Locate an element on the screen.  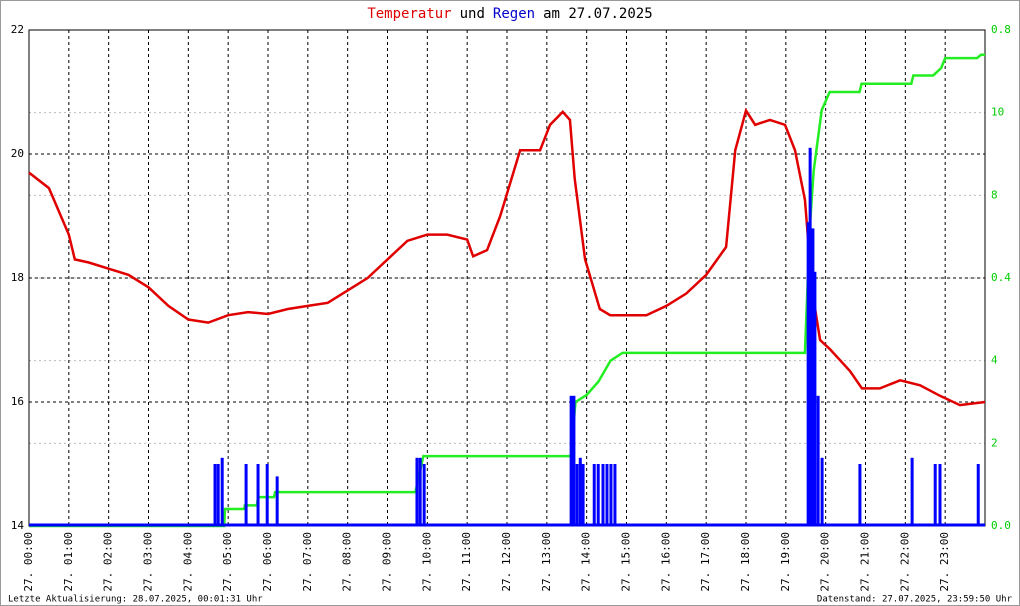
x-tick-label: 27. 20:00 is located at coordinates (825, 562).